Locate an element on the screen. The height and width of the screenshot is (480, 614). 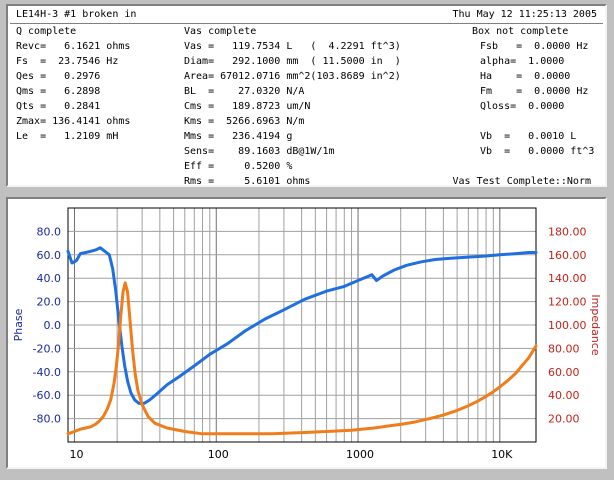
impedance-tick-label: 60.00 is located at coordinates (564, 372).